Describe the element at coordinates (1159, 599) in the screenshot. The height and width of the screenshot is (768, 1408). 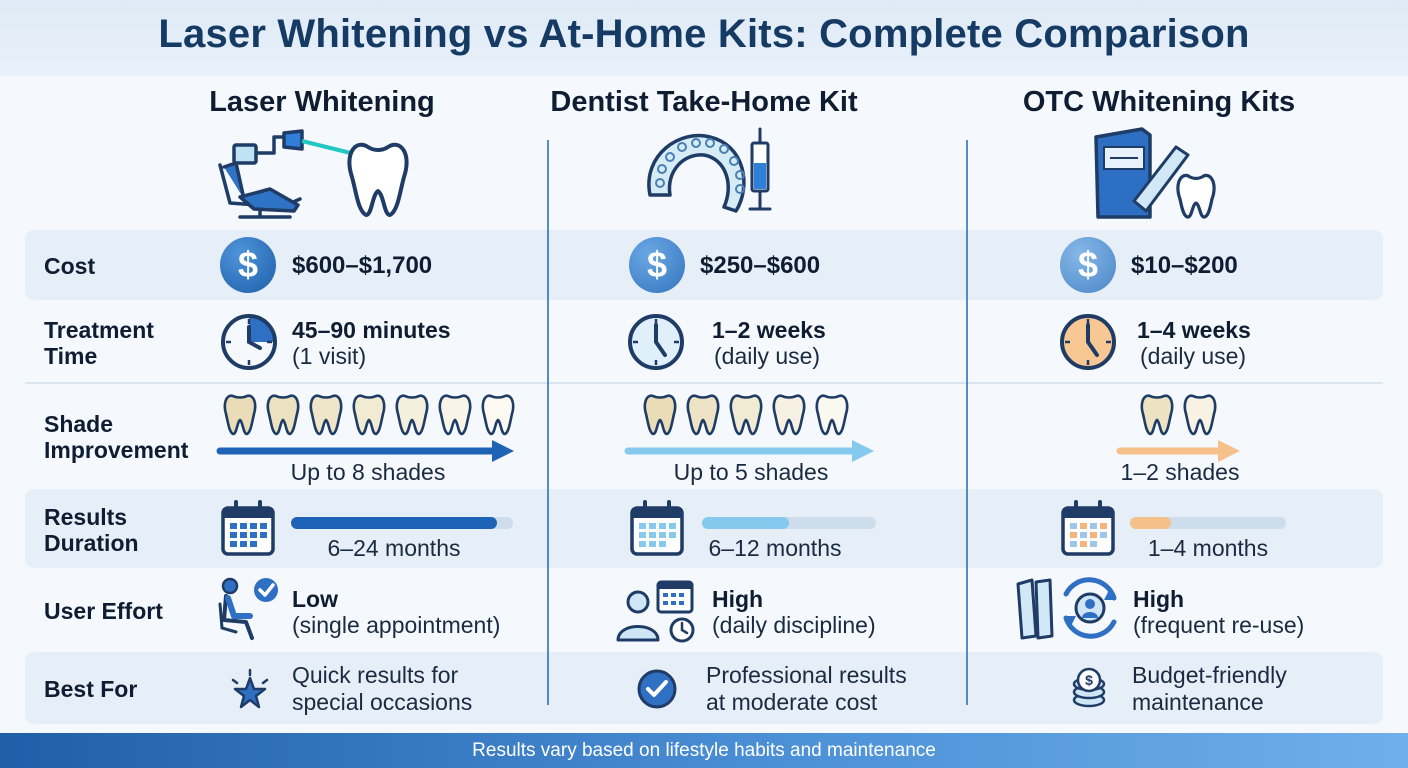
I see `effort-level-otc: High` at that location.